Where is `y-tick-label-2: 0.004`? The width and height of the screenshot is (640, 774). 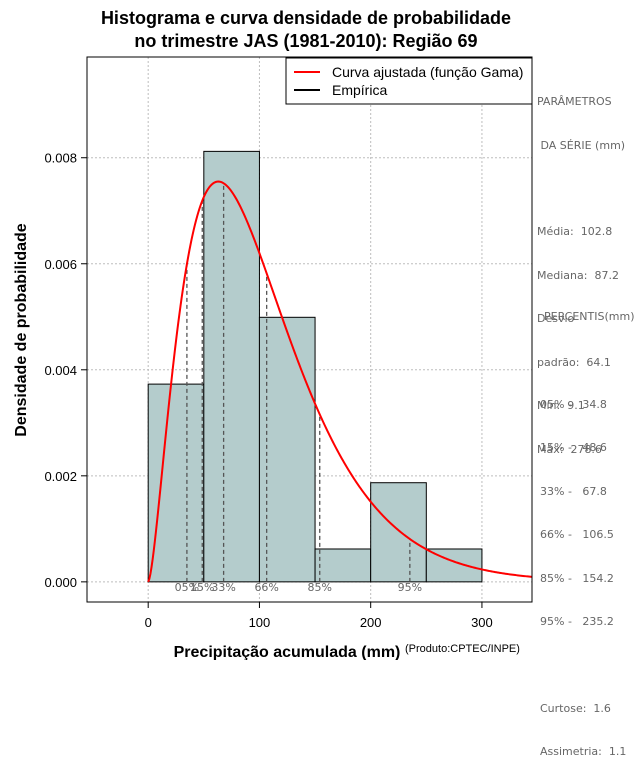
y-tick-label-2: 0.004 is located at coordinates (60, 370).